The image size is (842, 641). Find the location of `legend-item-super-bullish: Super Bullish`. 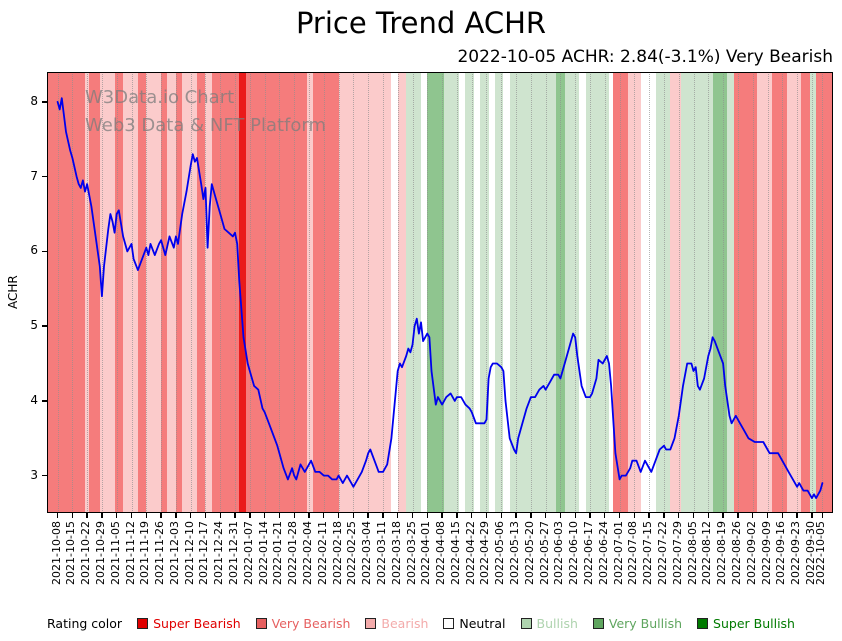

legend-item-super-bullish: Super Bullish is located at coordinates (746, 623).